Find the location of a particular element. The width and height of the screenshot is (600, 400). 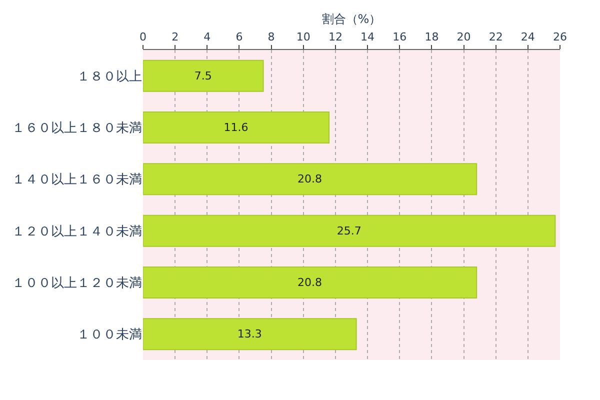

x-tick-label: 10 is located at coordinates (303, 37).